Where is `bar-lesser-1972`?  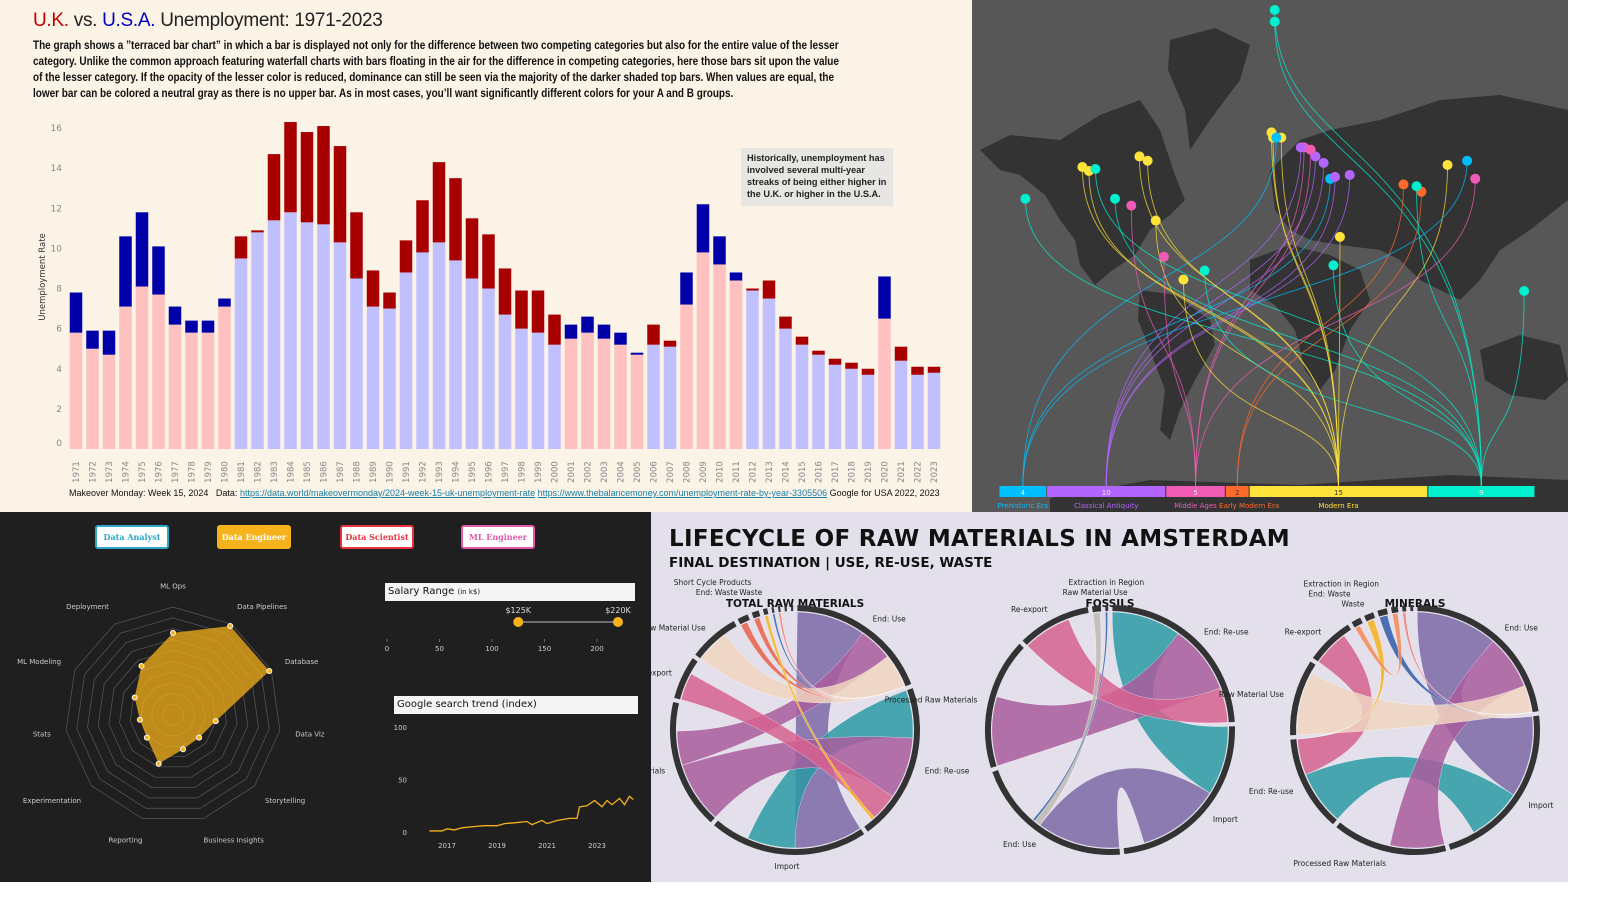 bar-lesser-1972 is located at coordinates (92, 398).